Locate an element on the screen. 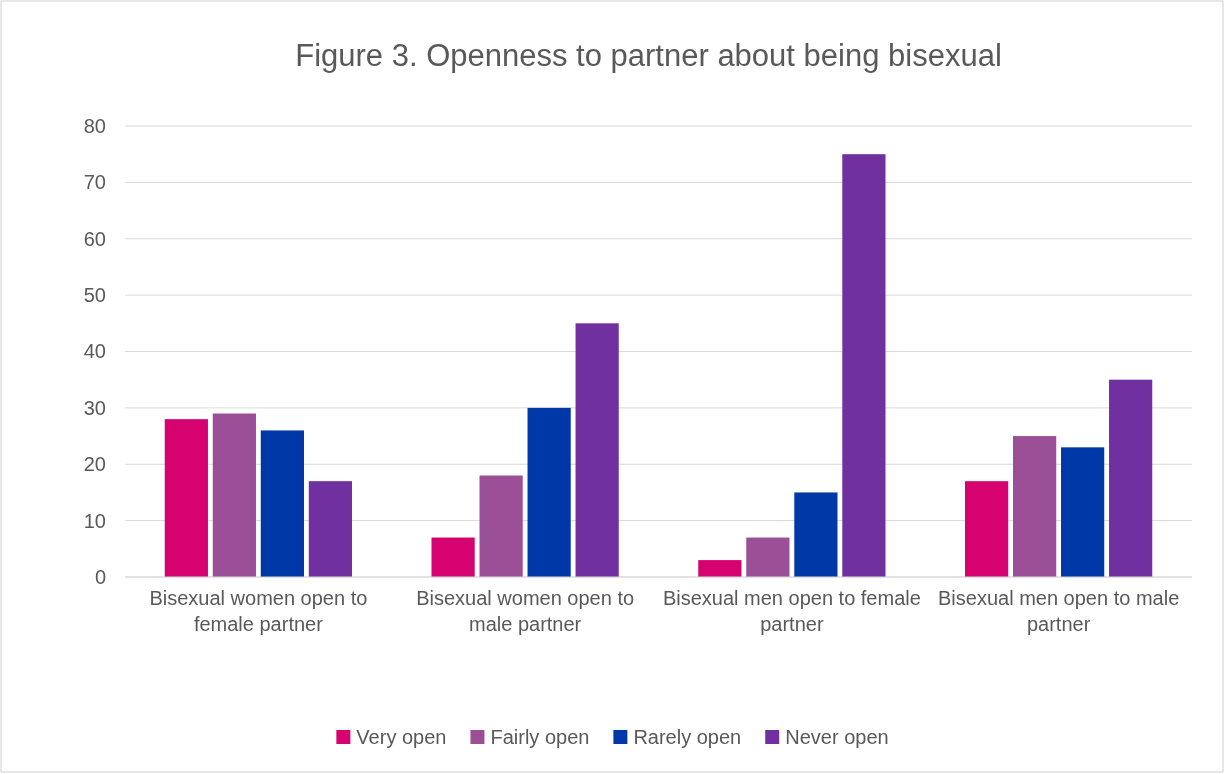  y-tick-label: 0 is located at coordinates (100, 576).